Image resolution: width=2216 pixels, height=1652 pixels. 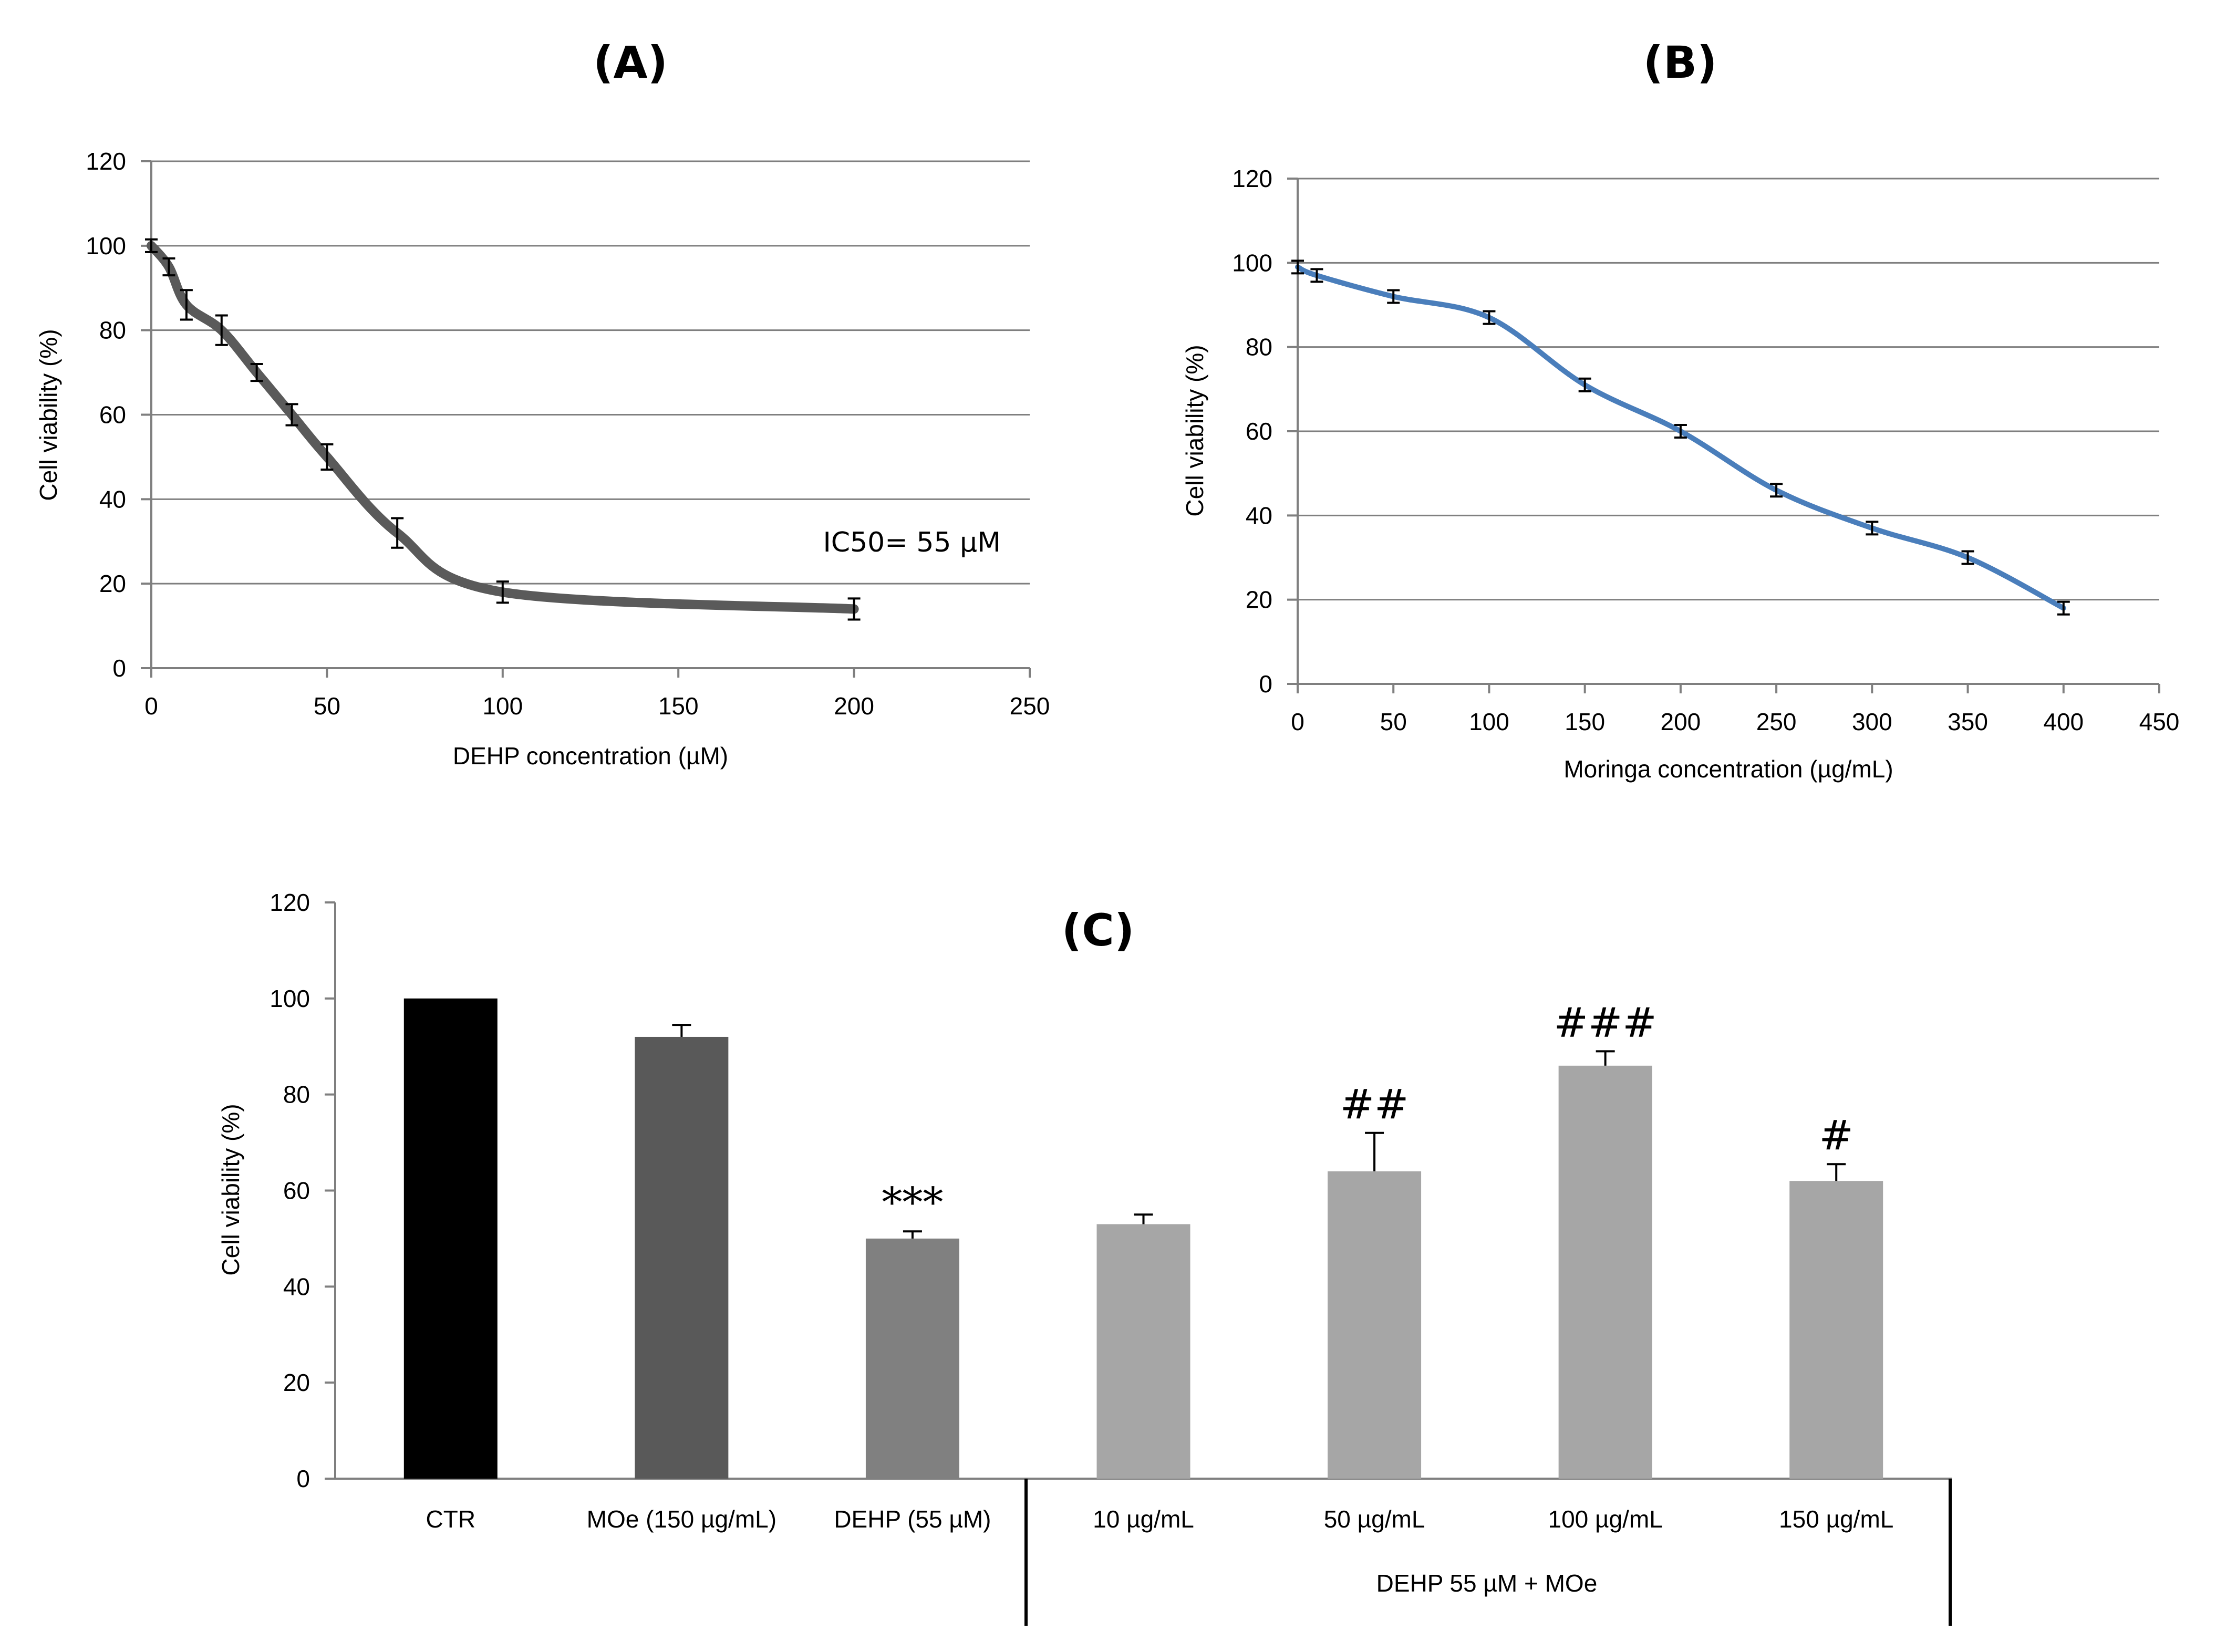 What do you see at coordinates (2159, 722) in the screenshot?
I see `panel-b-x-tick-label: 450` at bounding box center [2159, 722].